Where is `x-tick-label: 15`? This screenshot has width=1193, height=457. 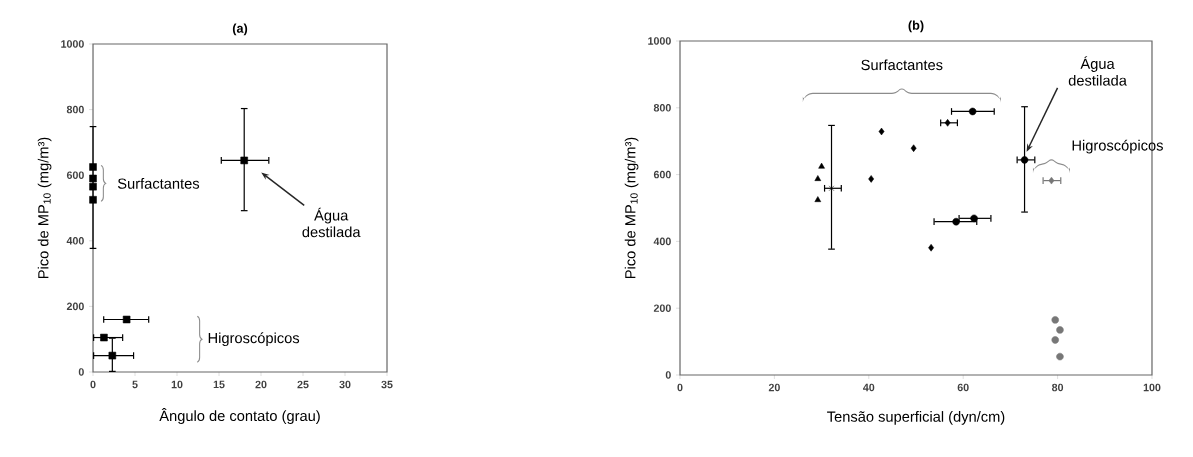
x-tick-label: 15 is located at coordinates (219, 384).